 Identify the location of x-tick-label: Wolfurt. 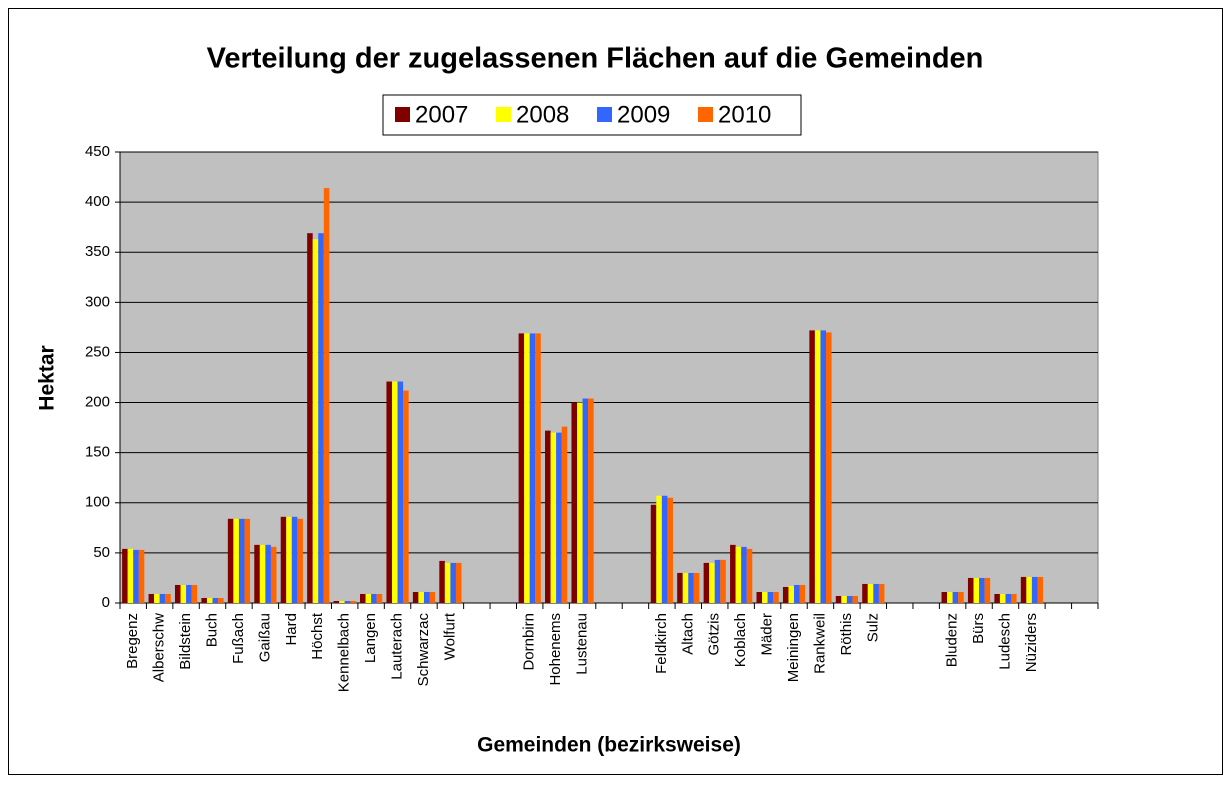
(449, 636).